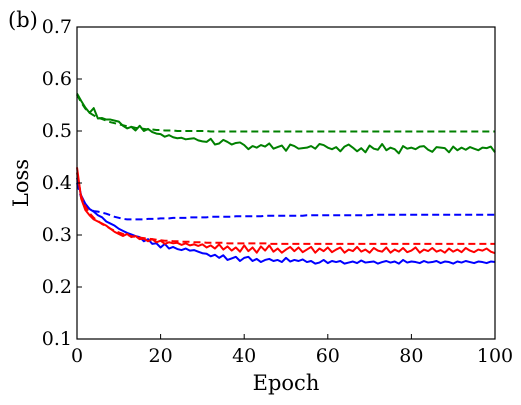 This screenshot has height=405, width=521. What do you see at coordinates (23, 20) in the screenshot?
I see `panel-label: (b)` at bounding box center [23, 20].